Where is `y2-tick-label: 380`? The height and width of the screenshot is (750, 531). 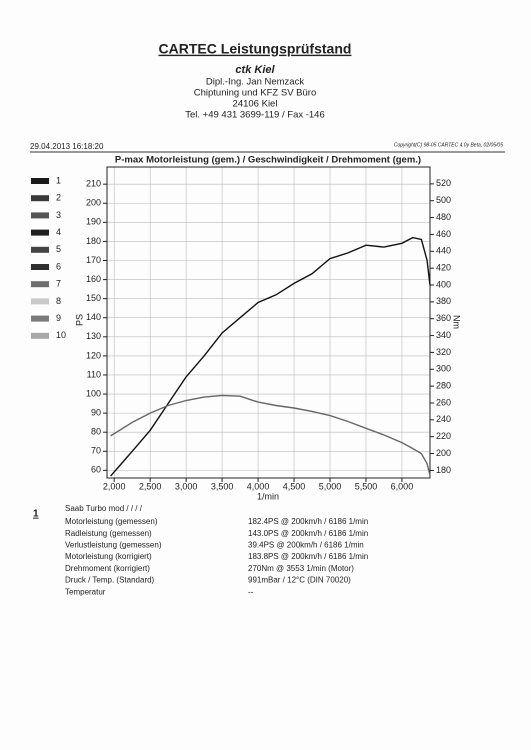
y2-tick-label: 380 is located at coordinates (443, 301).